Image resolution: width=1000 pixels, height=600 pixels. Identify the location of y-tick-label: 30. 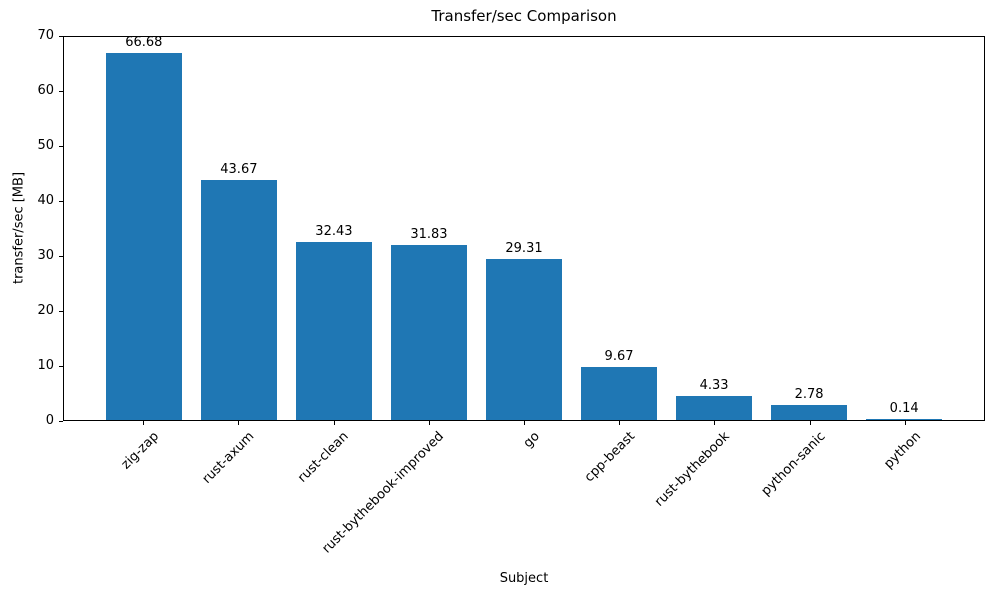
(45, 255).